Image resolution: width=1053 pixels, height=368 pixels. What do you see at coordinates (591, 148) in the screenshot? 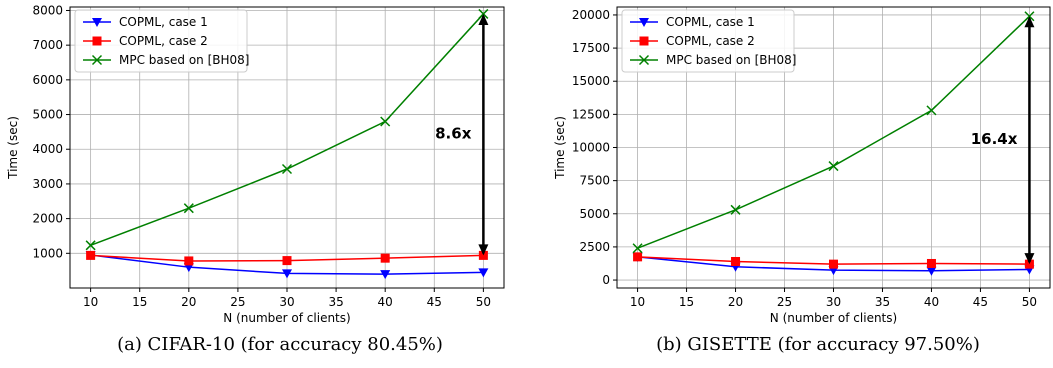
I see `y-tick-label: 10000` at bounding box center [591, 148].